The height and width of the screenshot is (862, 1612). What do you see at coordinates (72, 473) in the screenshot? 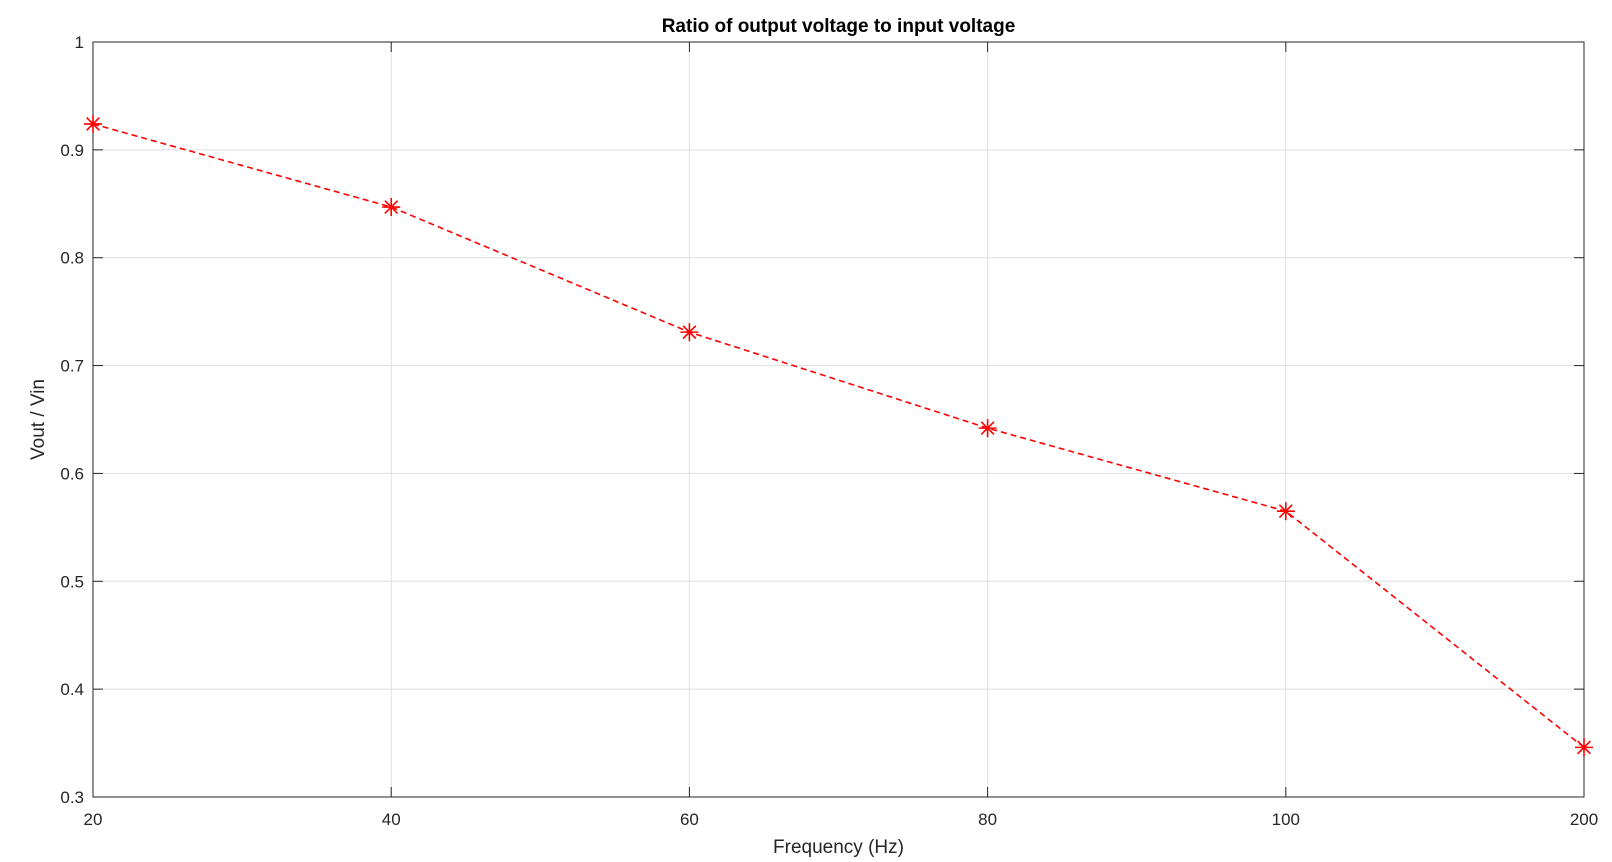
I see `y-tick-label: 0.6` at bounding box center [72, 473].